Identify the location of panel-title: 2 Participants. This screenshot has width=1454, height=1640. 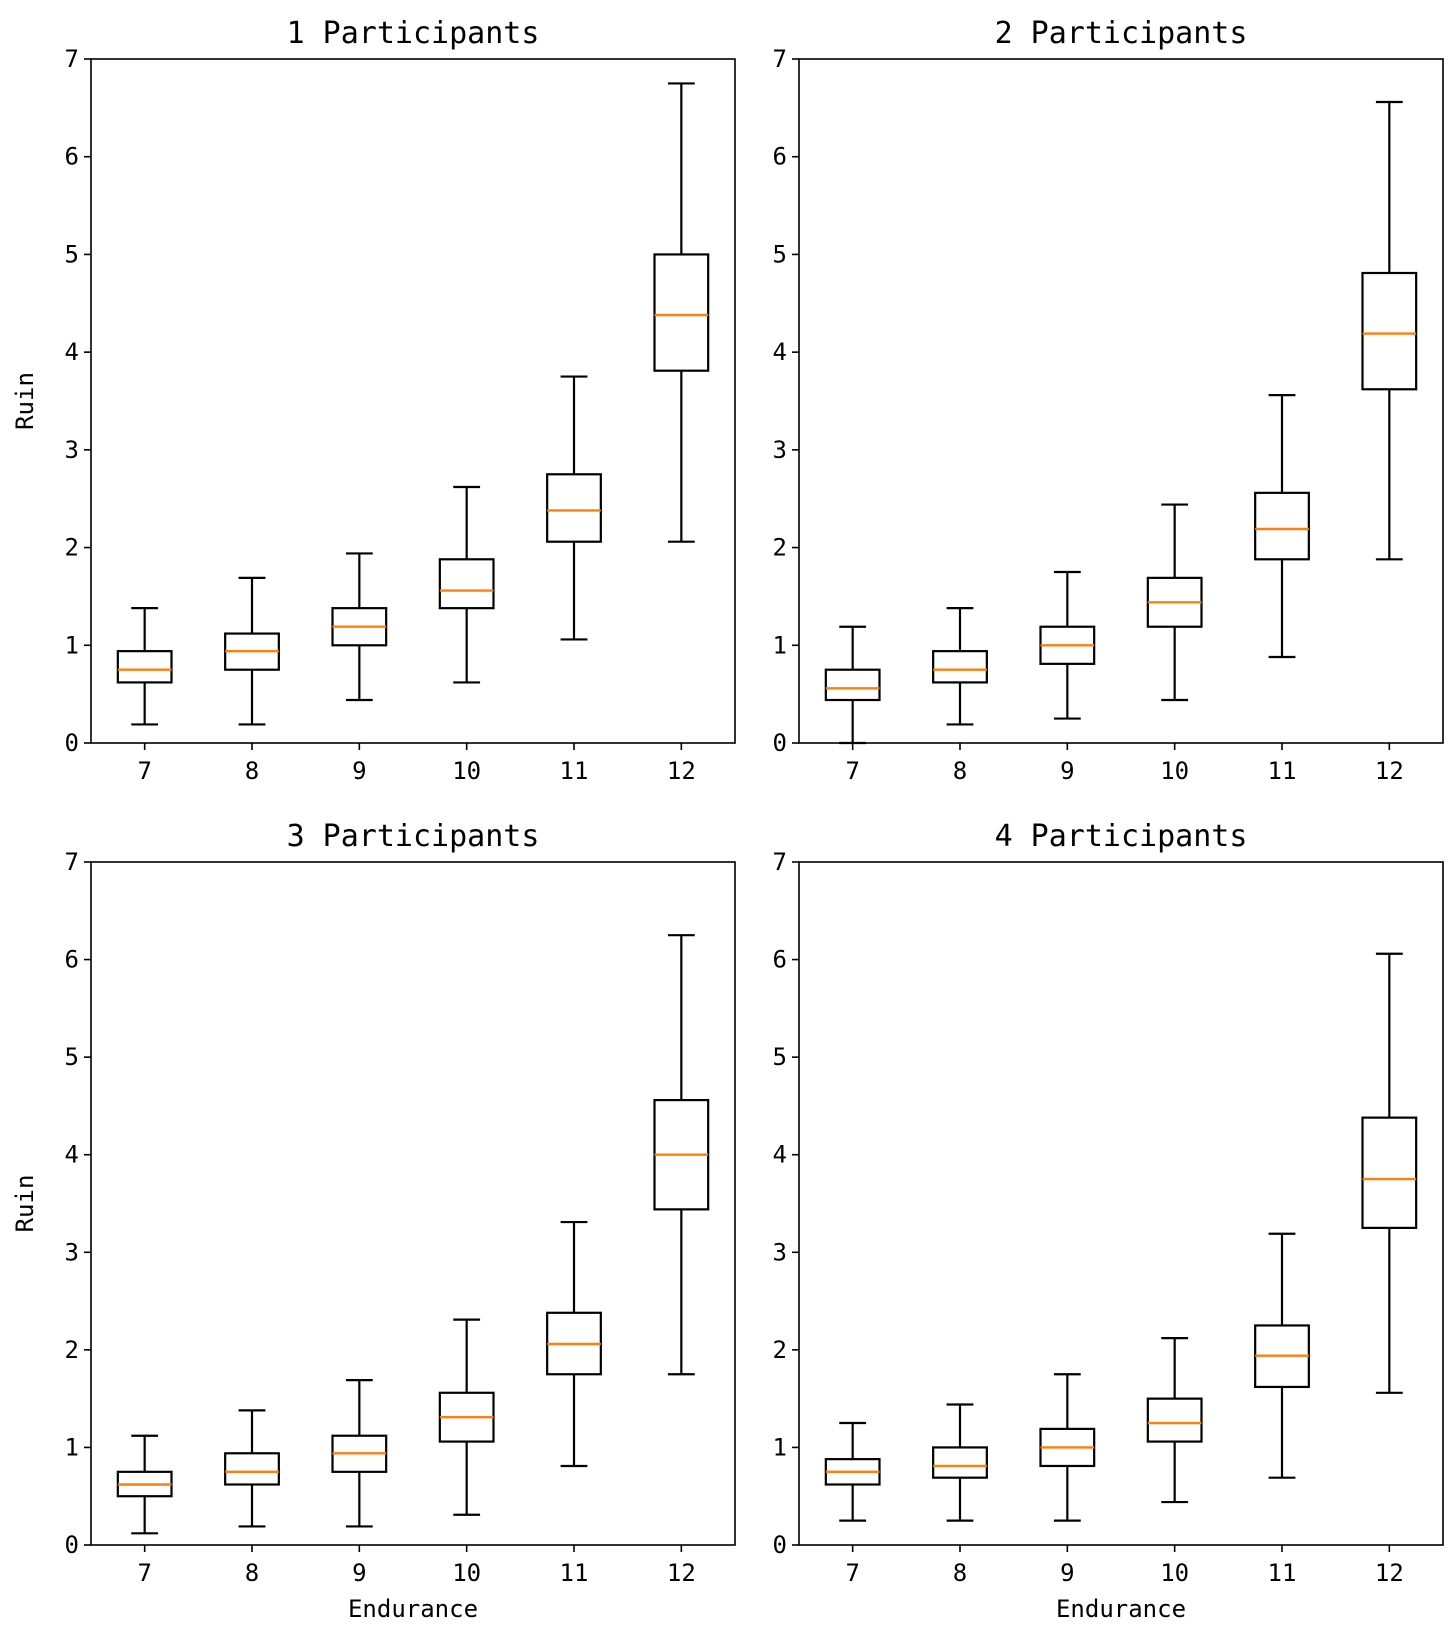
(1121, 33).